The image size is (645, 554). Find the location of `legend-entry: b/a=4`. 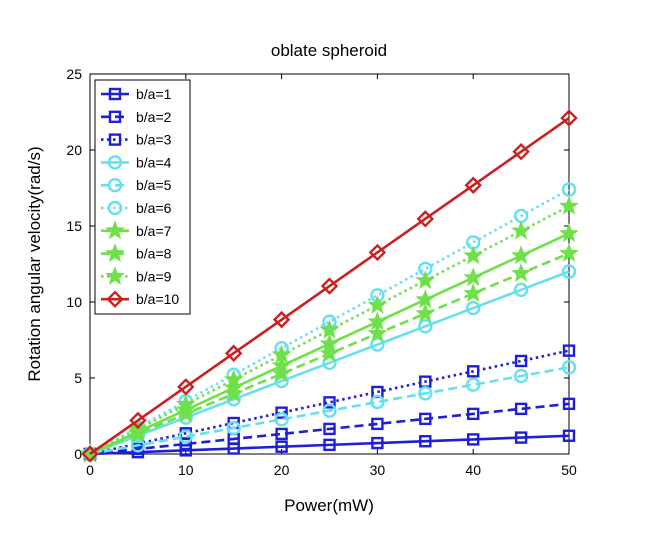

legend-entry: b/a=4 is located at coordinates (136, 162).